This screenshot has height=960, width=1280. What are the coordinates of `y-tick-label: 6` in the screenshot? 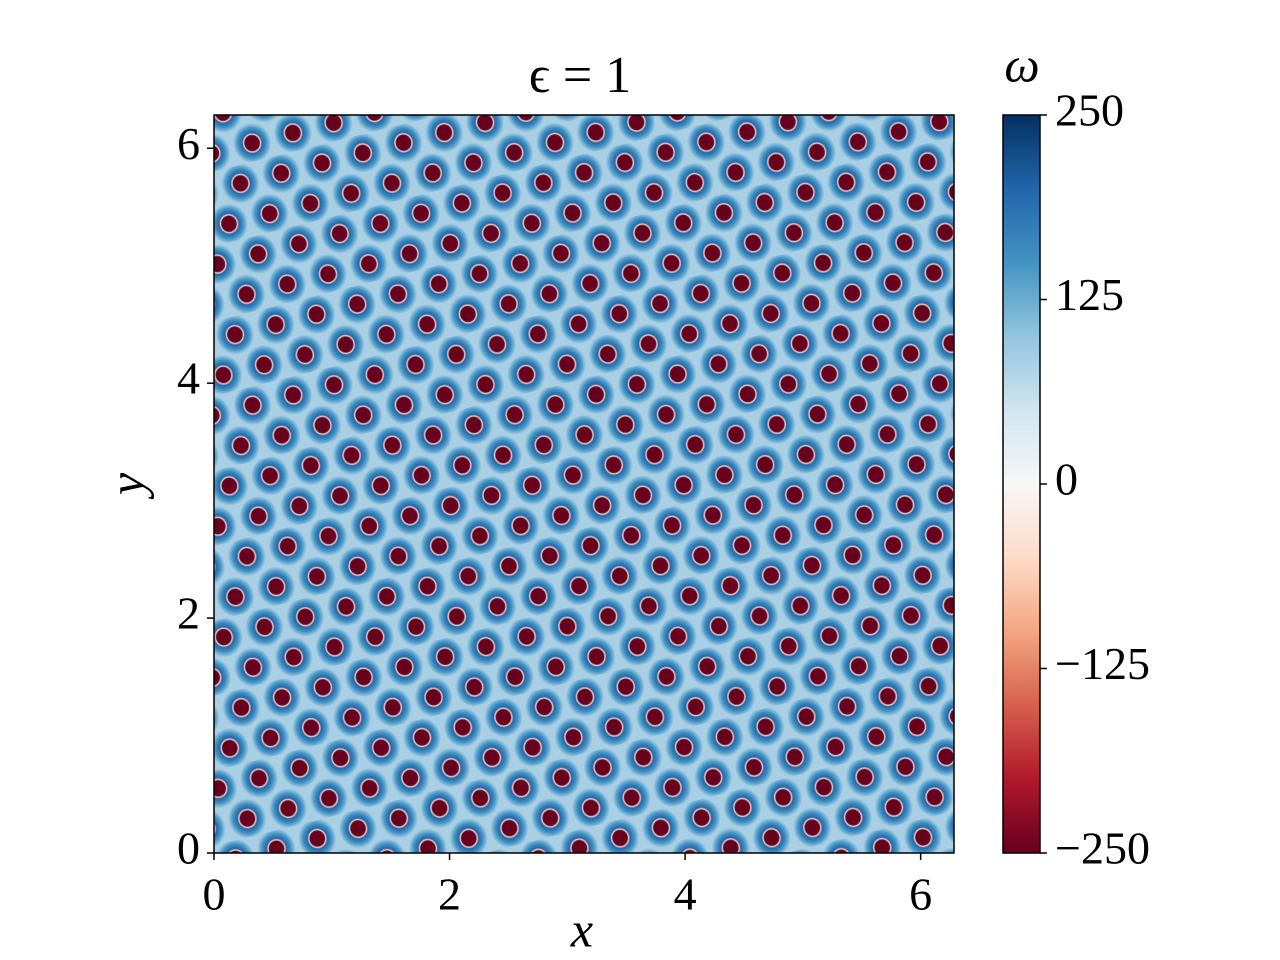 It's located at (188, 143).